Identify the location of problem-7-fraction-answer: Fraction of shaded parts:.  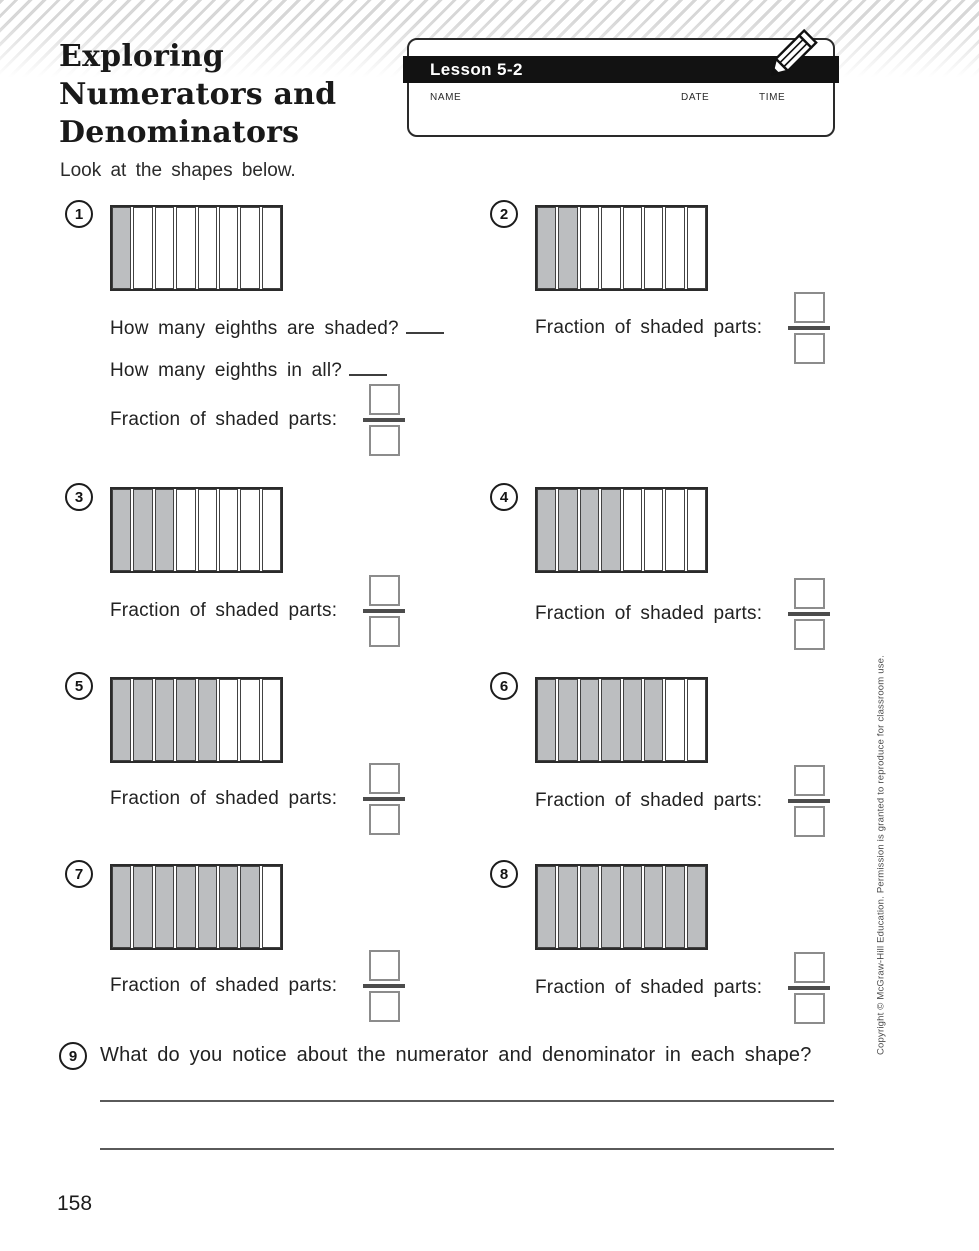
(257, 986).